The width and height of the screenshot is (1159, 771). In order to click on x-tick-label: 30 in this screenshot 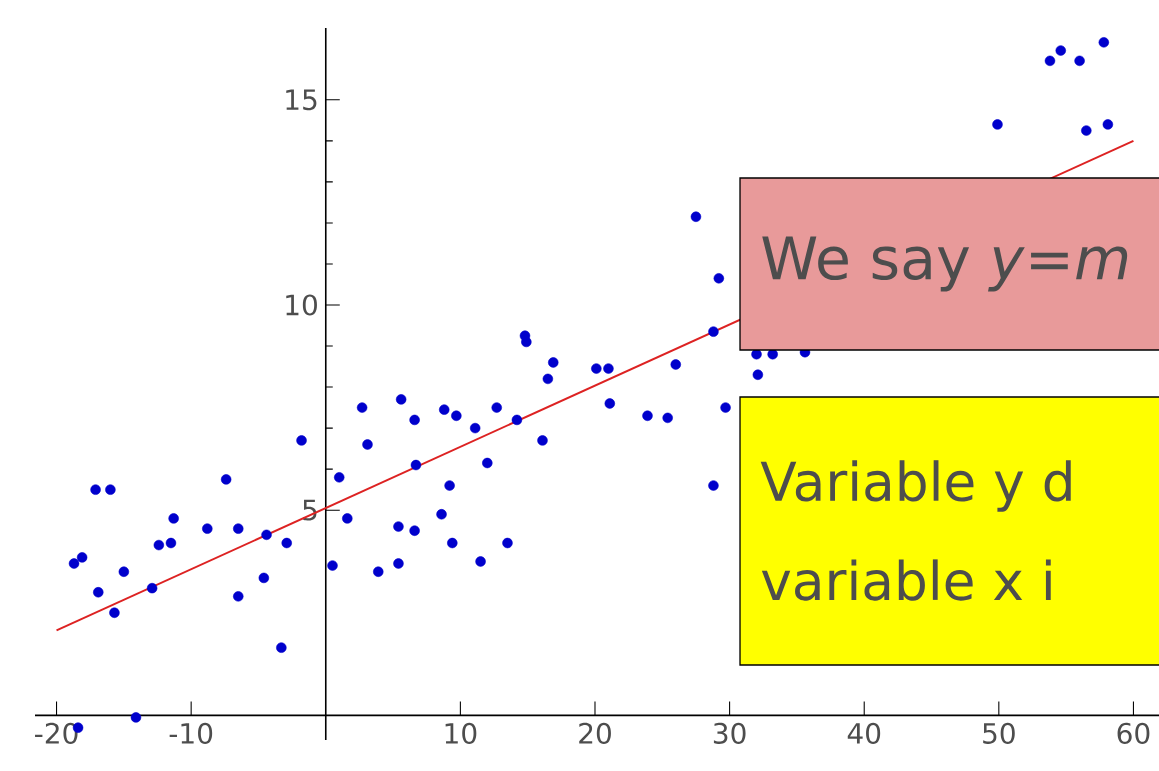, I will do `click(729, 733)`.